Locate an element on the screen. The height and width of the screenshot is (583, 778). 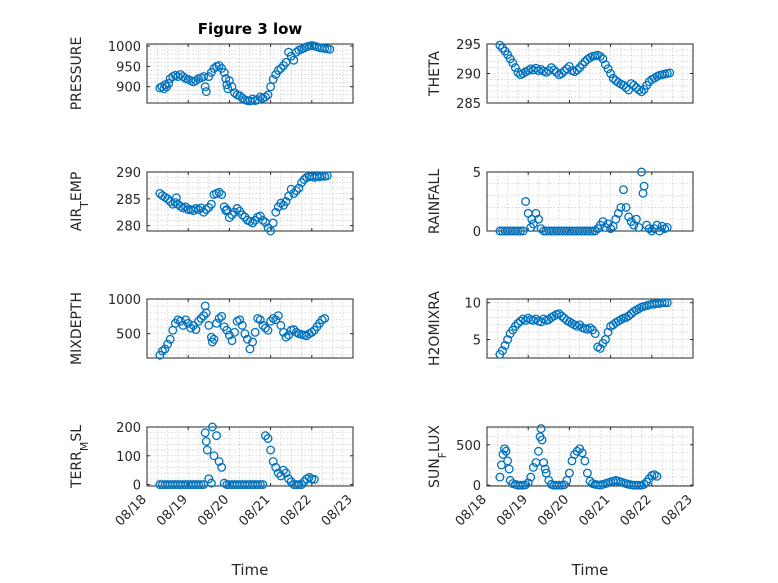
y-tick-label: 285 is located at coordinates (468, 104).